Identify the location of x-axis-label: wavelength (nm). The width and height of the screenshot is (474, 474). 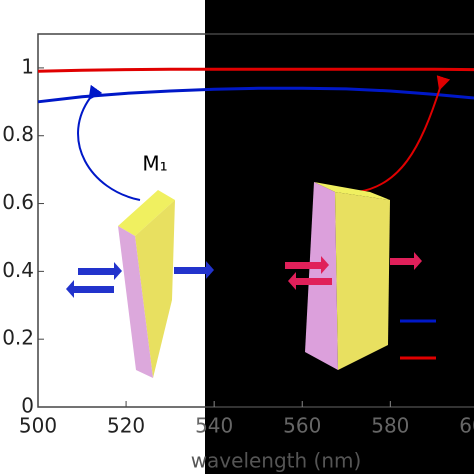
(276, 461).